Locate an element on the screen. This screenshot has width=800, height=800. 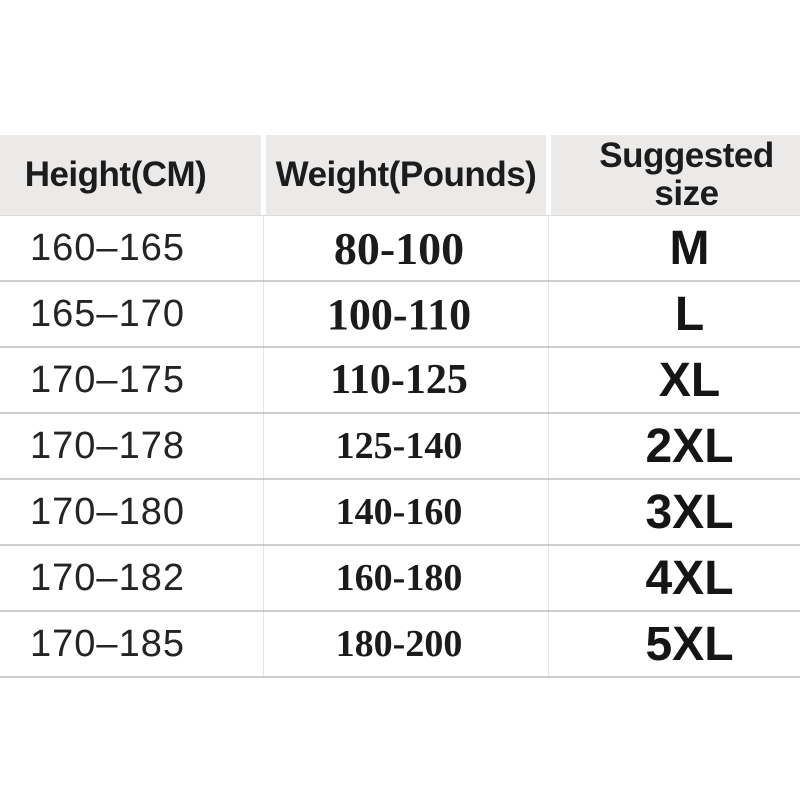
size-cell: 5XL is located at coordinates (689, 644).